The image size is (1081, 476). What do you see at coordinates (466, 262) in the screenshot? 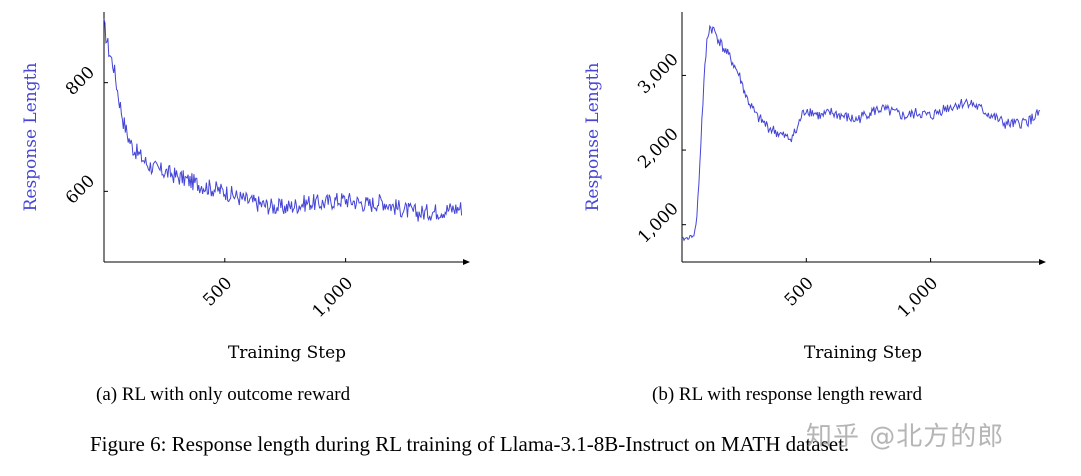
I see `panel-a-x-axis-arrow` at bounding box center [466, 262].